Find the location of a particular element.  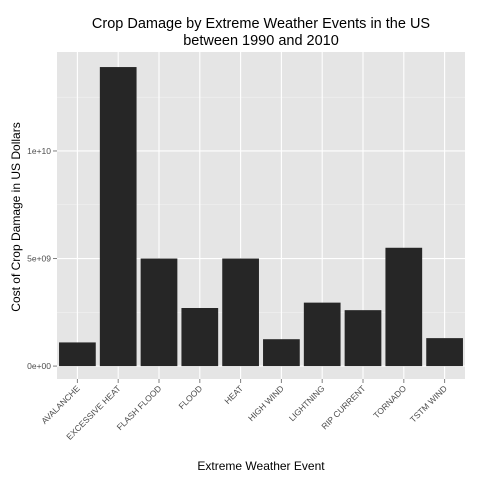

y-tick-label: 0e+00 is located at coordinates (39, 366).